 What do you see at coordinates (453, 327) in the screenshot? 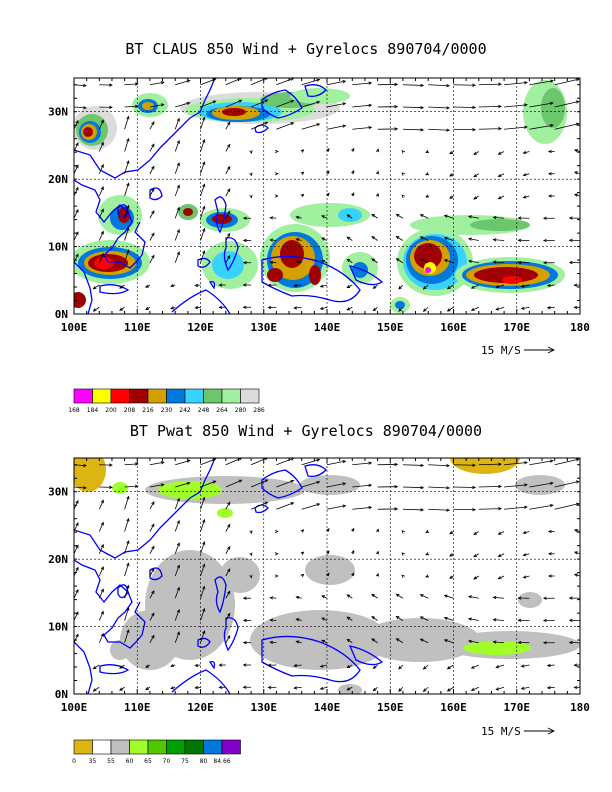
I see `lon-label: 160E` at bounding box center [453, 327].